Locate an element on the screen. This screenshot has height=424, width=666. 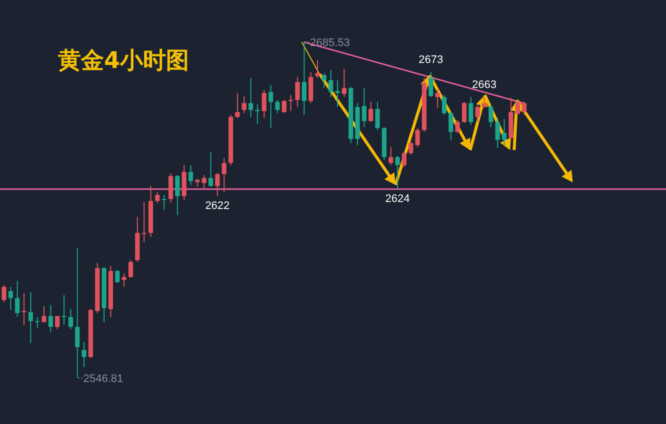
annotation: 2622 is located at coordinates (217, 206).